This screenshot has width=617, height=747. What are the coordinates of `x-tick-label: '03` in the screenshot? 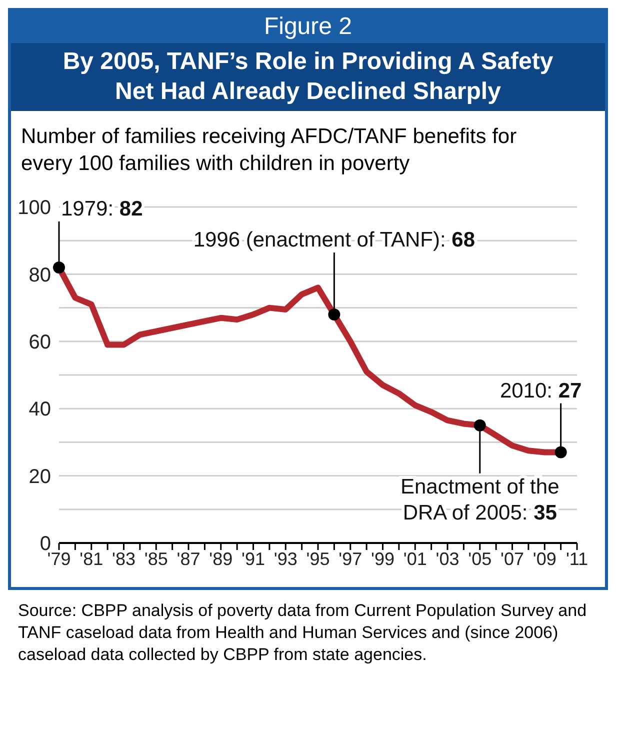 It's located at (448, 558).